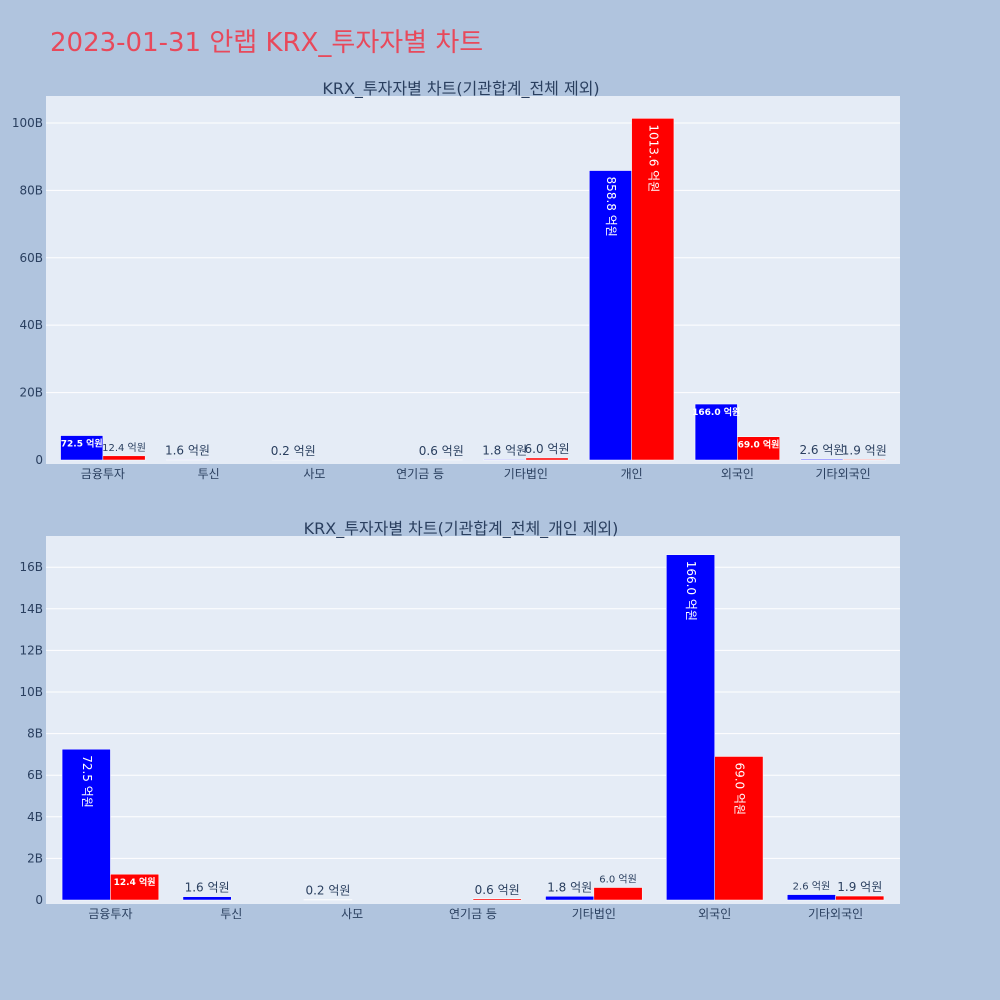 This screenshot has width=1000, height=1000. Describe the element at coordinates (35, 734) in the screenshot. I see `y-tick-label: 8B` at that location.